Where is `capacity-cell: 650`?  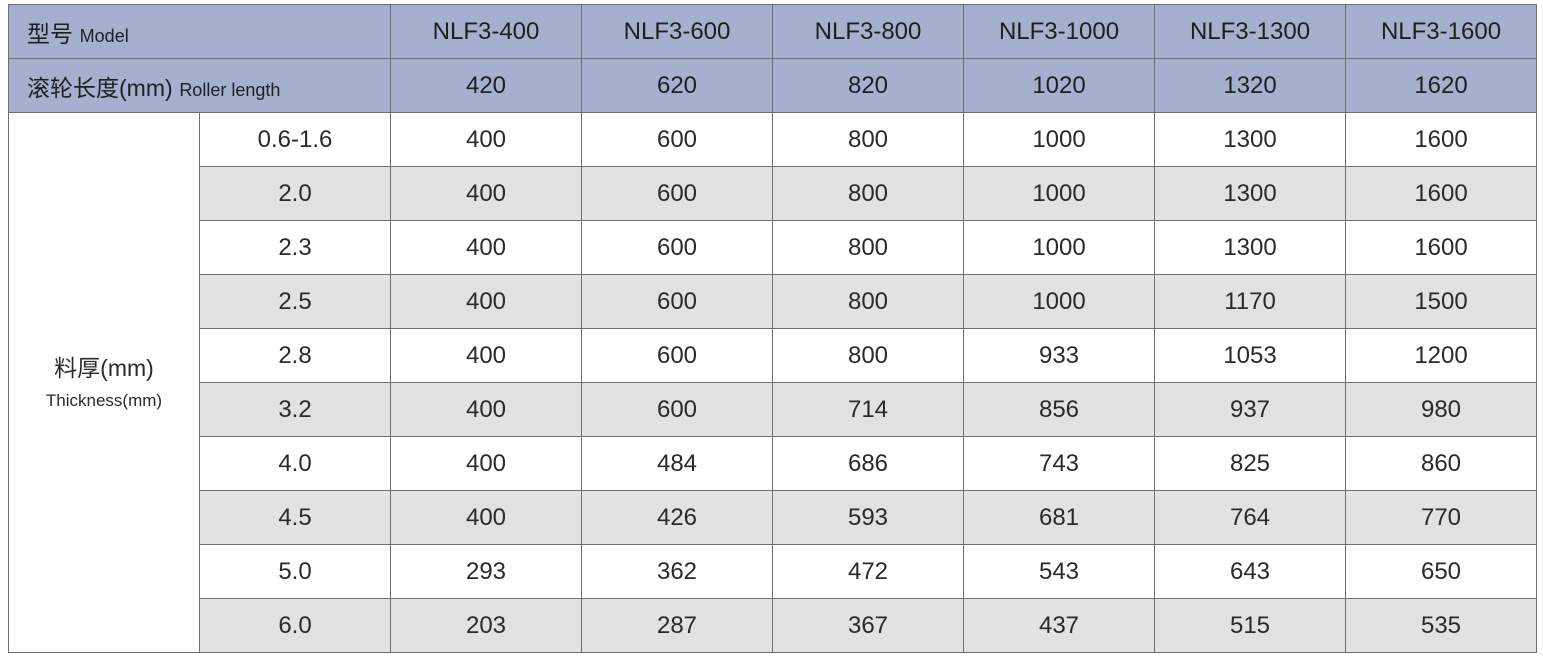
capacity-cell: 650 is located at coordinates (1441, 571).